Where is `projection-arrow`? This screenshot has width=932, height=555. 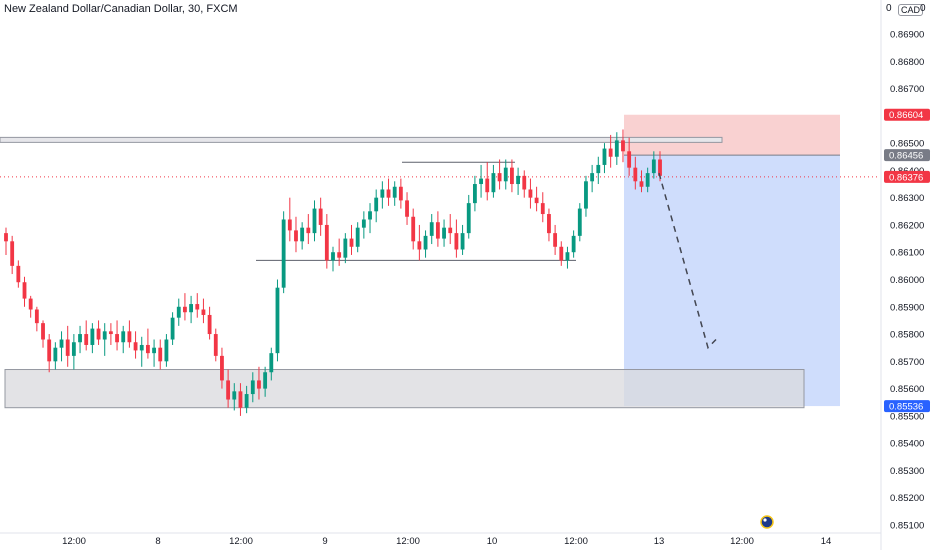 projection-arrow is located at coordinates (687, 261).